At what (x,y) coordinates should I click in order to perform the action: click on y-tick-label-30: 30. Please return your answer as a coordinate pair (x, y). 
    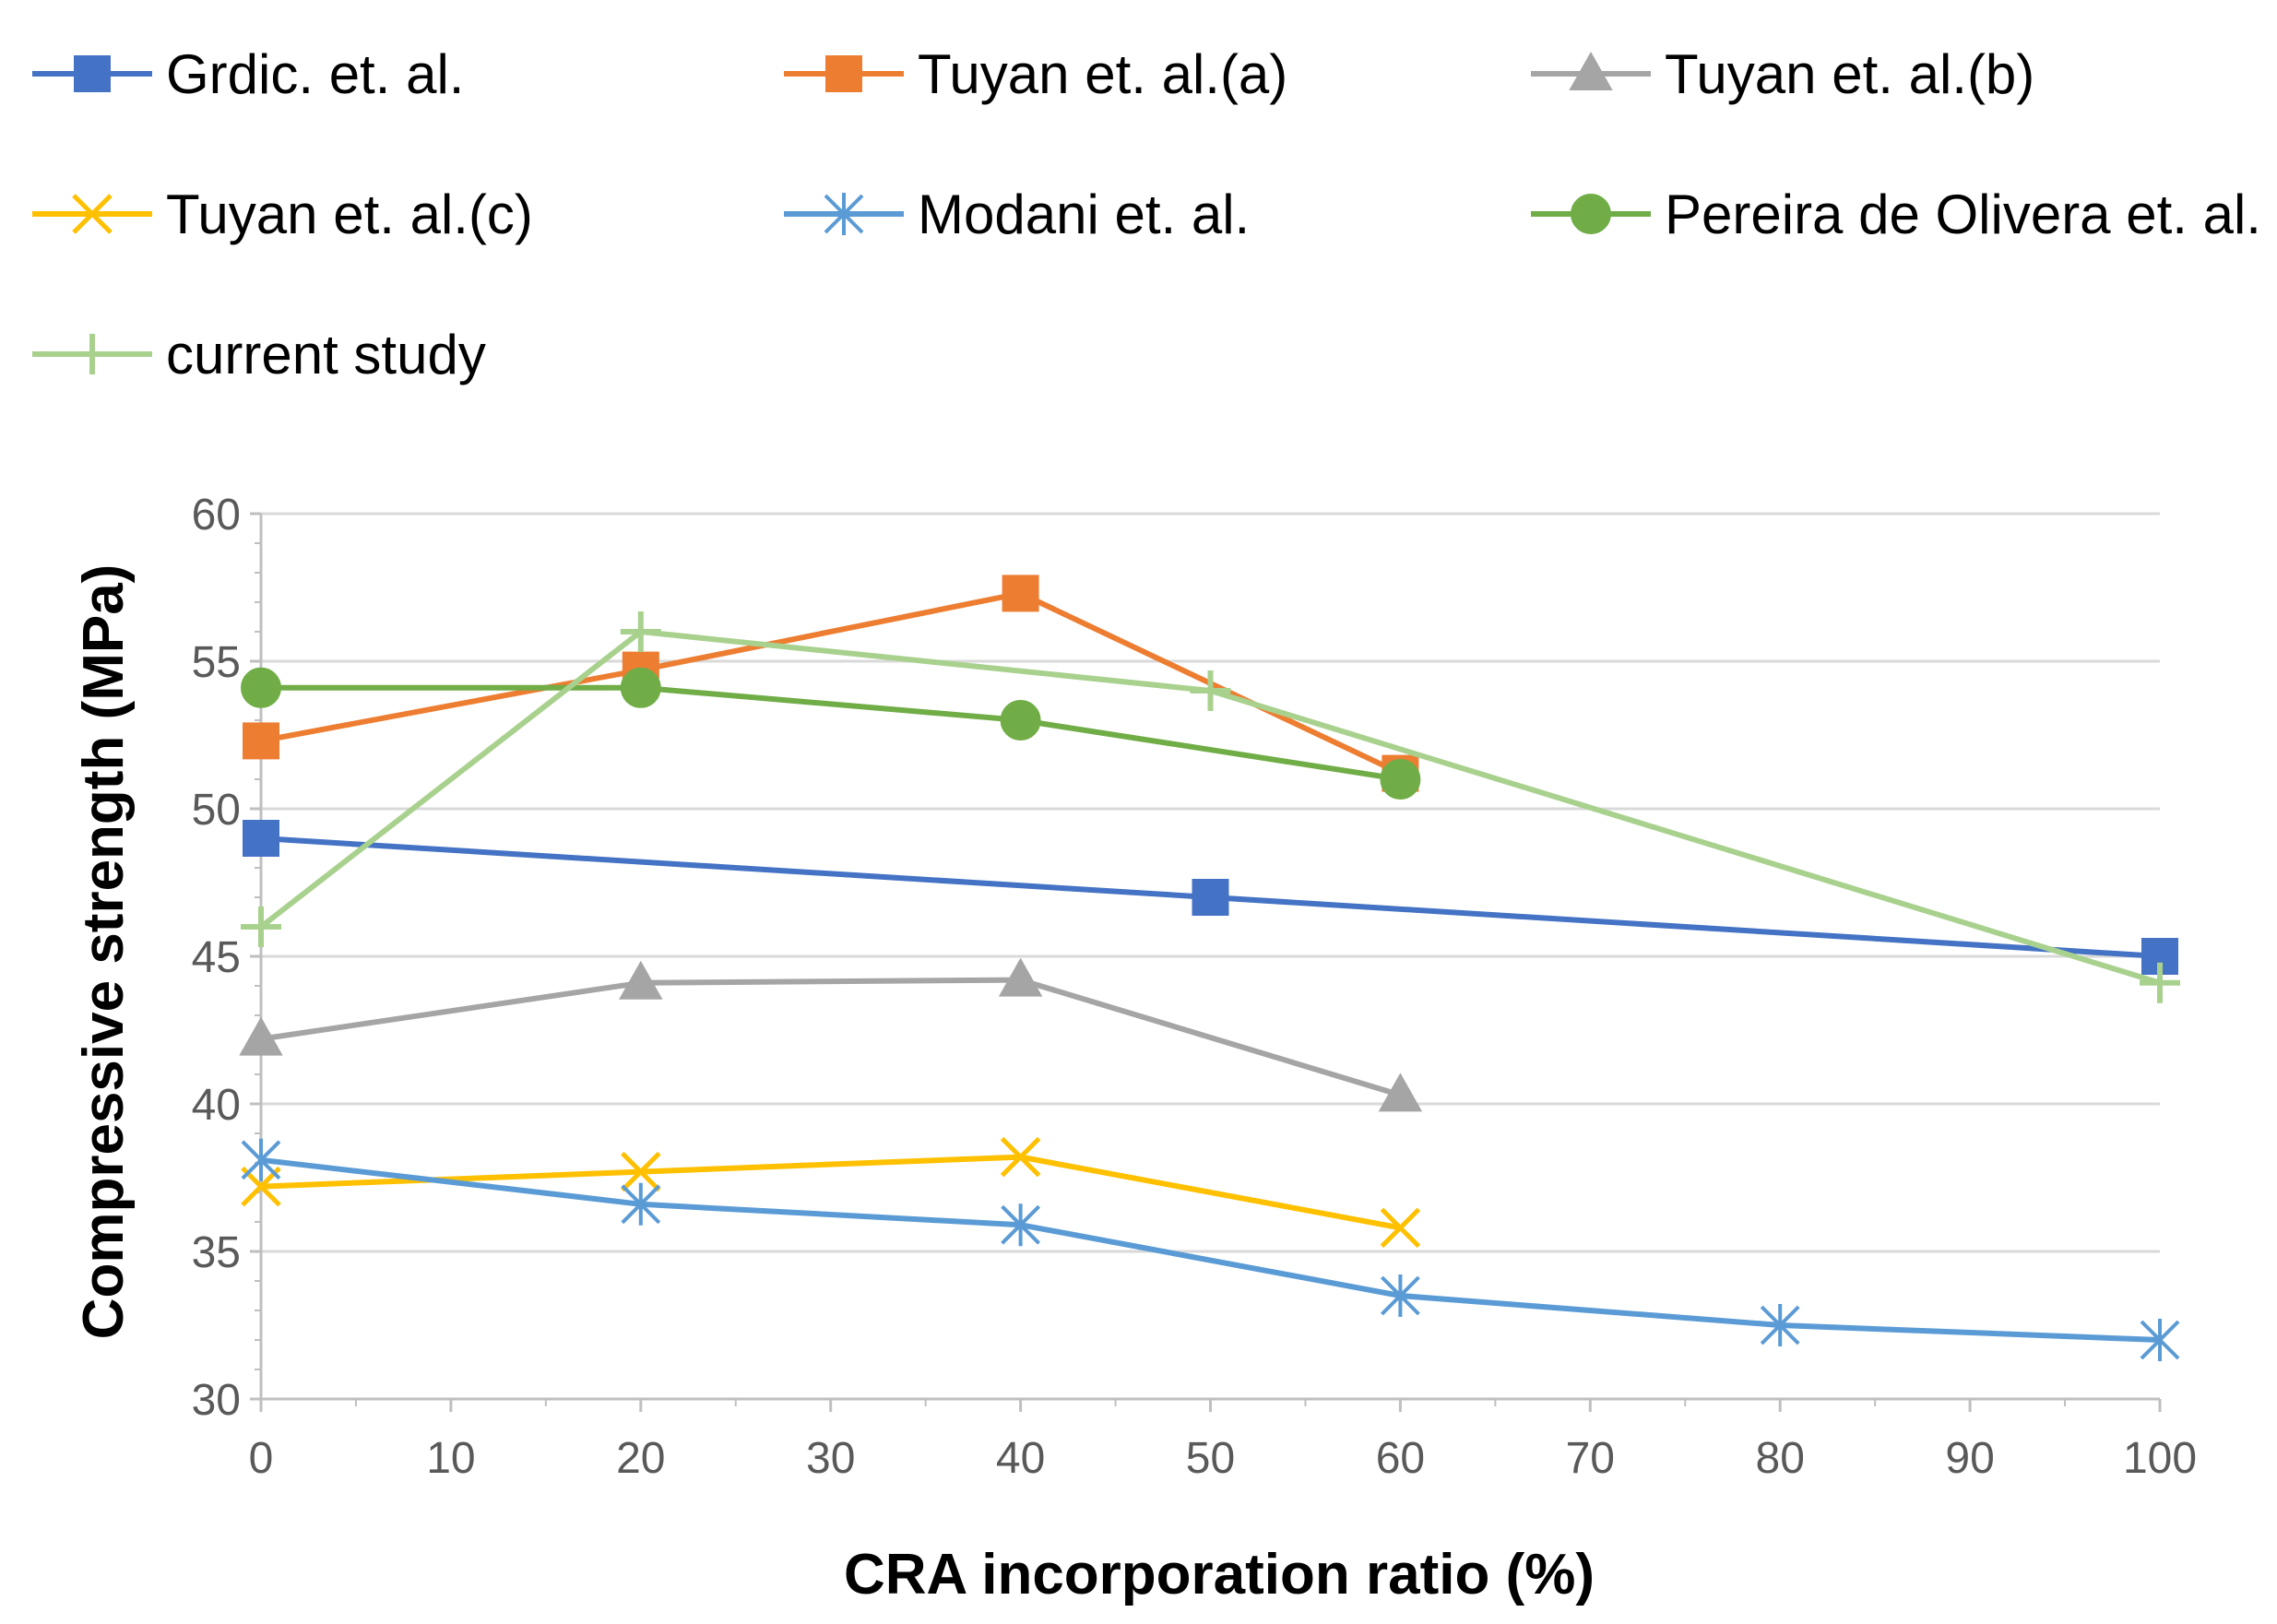
    Looking at the image, I should click on (216, 1400).